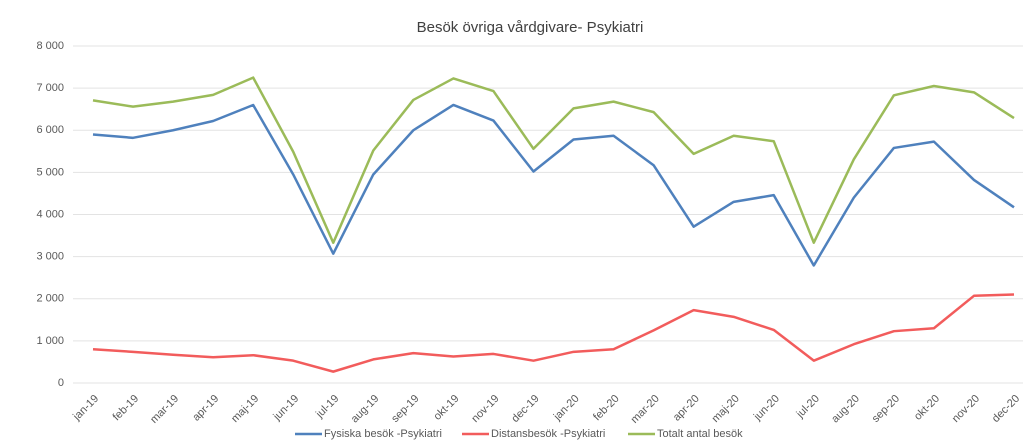 The height and width of the screenshot is (441, 1023). What do you see at coordinates (50, 130) in the screenshot?
I see `y-tick-label: 6 000` at bounding box center [50, 130].